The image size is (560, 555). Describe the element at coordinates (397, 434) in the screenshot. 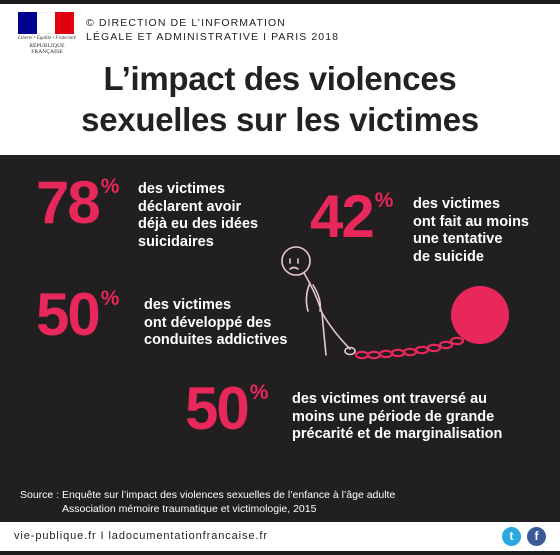

I see `stat-4-line: précarité et de marginalisation` at that location.